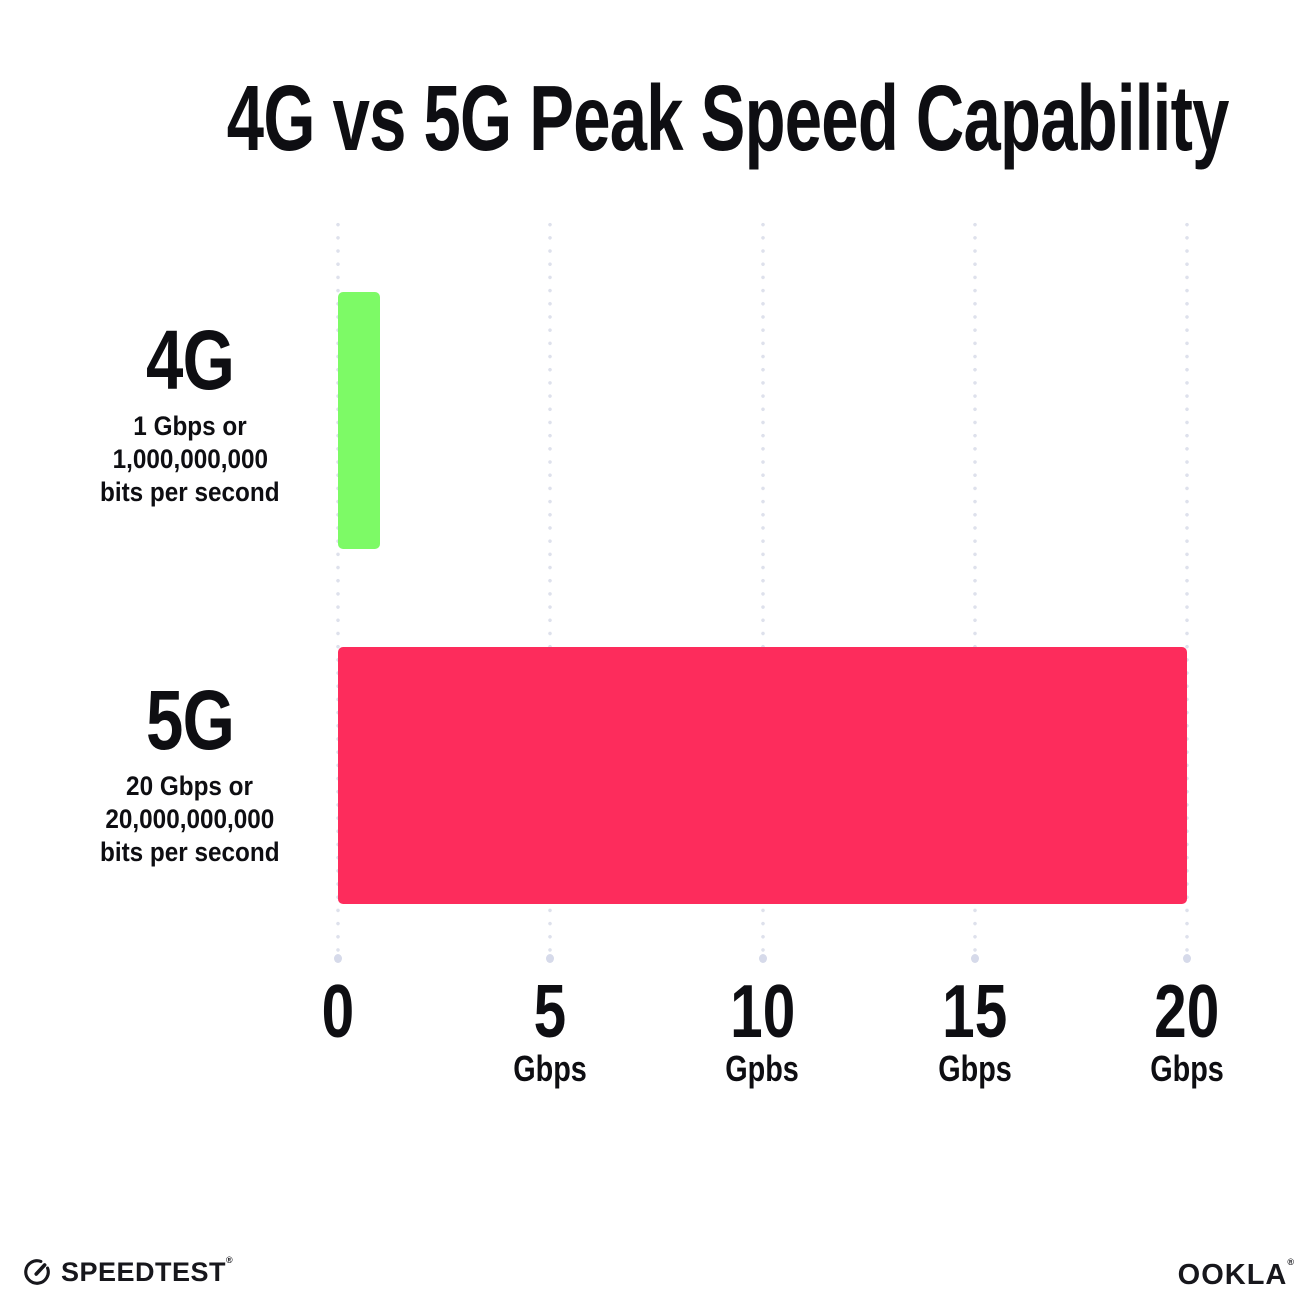 This screenshot has width=1308, height=1315. What do you see at coordinates (190, 786) in the screenshot?
I see `category-description-line: 20 Gbps or` at bounding box center [190, 786].